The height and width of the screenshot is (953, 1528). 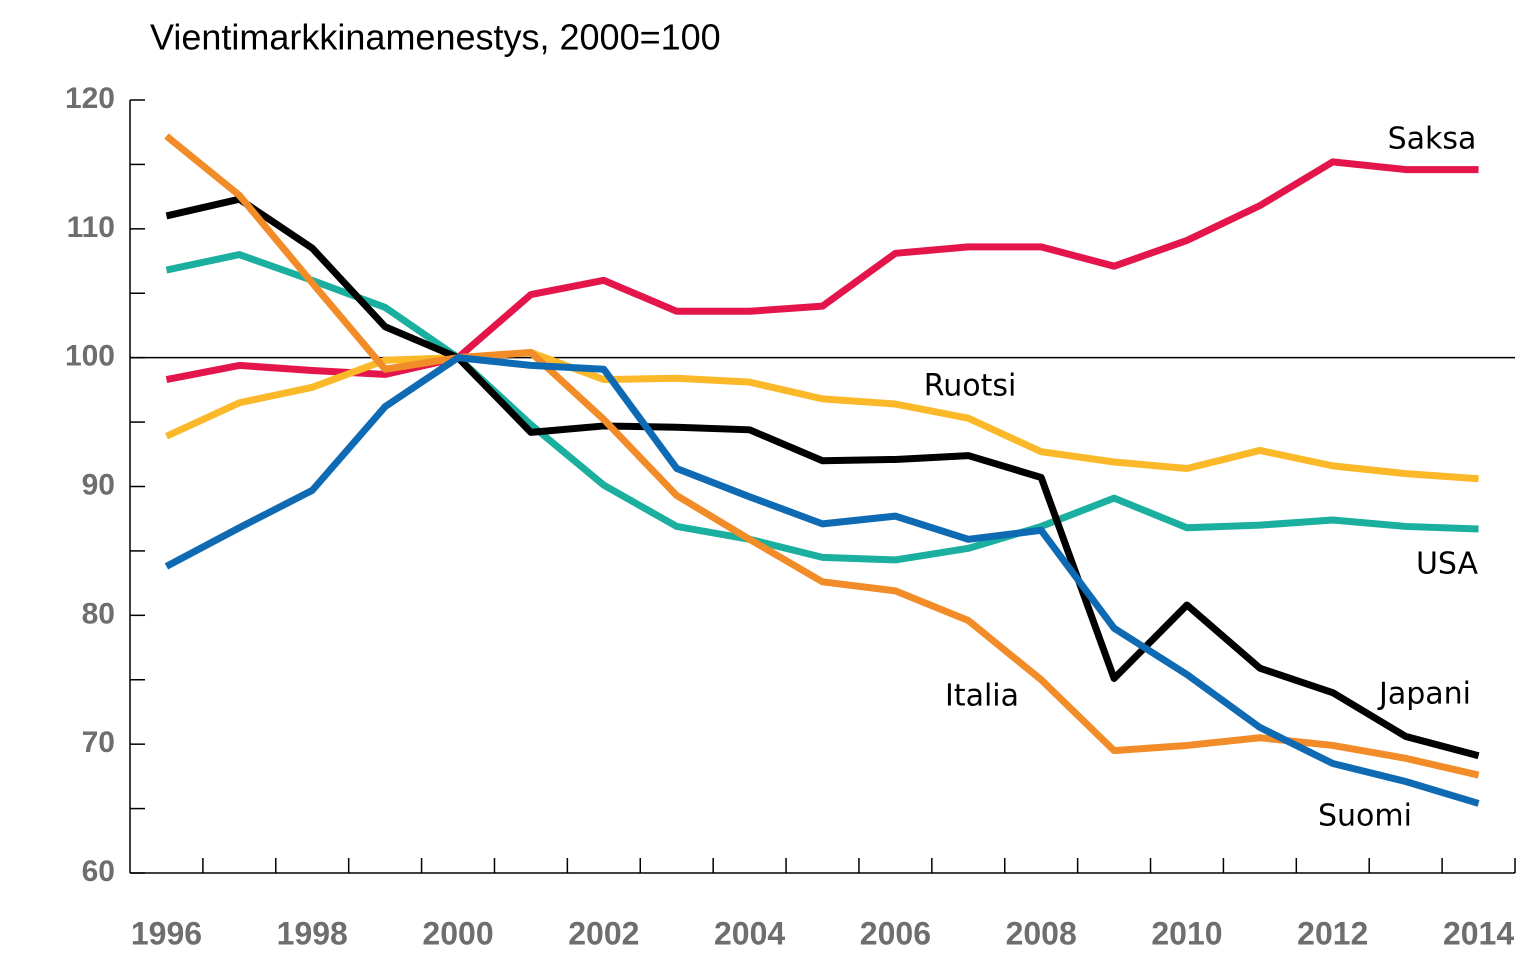 What do you see at coordinates (749, 933) in the screenshot?
I see `x-tick-label: 2004` at bounding box center [749, 933].